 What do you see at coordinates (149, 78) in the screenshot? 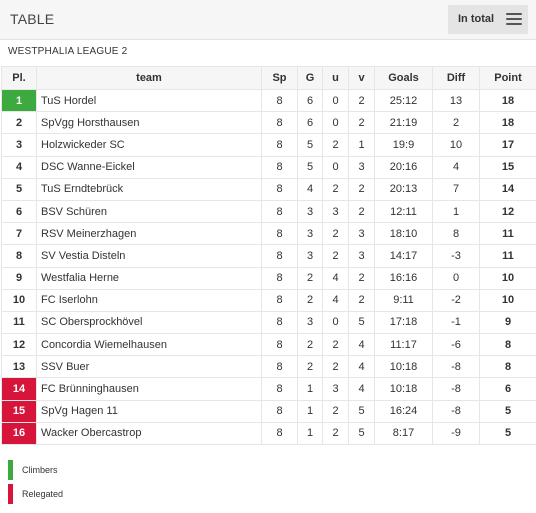
I see `column-header-team: team` at bounding box center [149, 78].